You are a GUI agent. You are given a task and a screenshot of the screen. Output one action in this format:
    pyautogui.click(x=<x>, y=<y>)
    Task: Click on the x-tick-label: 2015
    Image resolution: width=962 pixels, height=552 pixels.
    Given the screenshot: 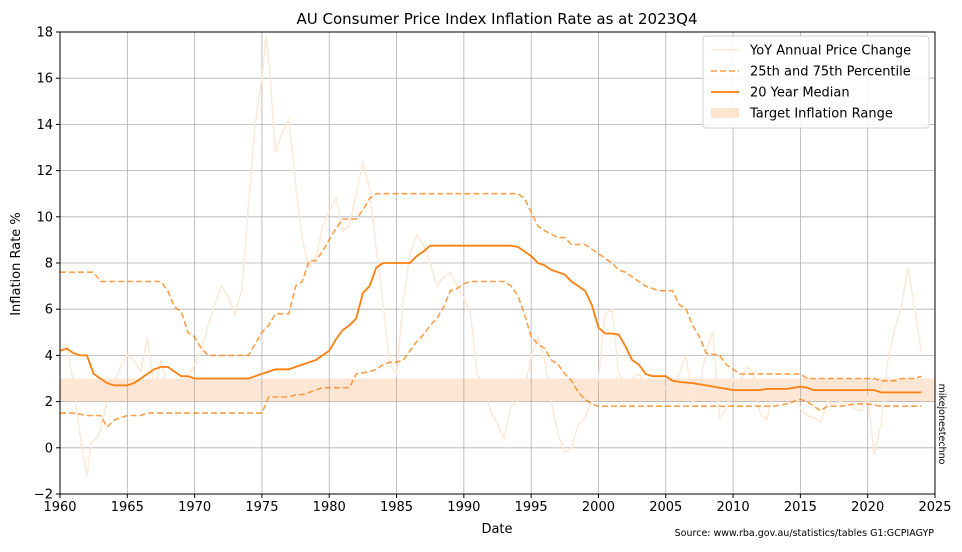 What is the action you would take?
    pyautogui.click(x=800, y=507)
    